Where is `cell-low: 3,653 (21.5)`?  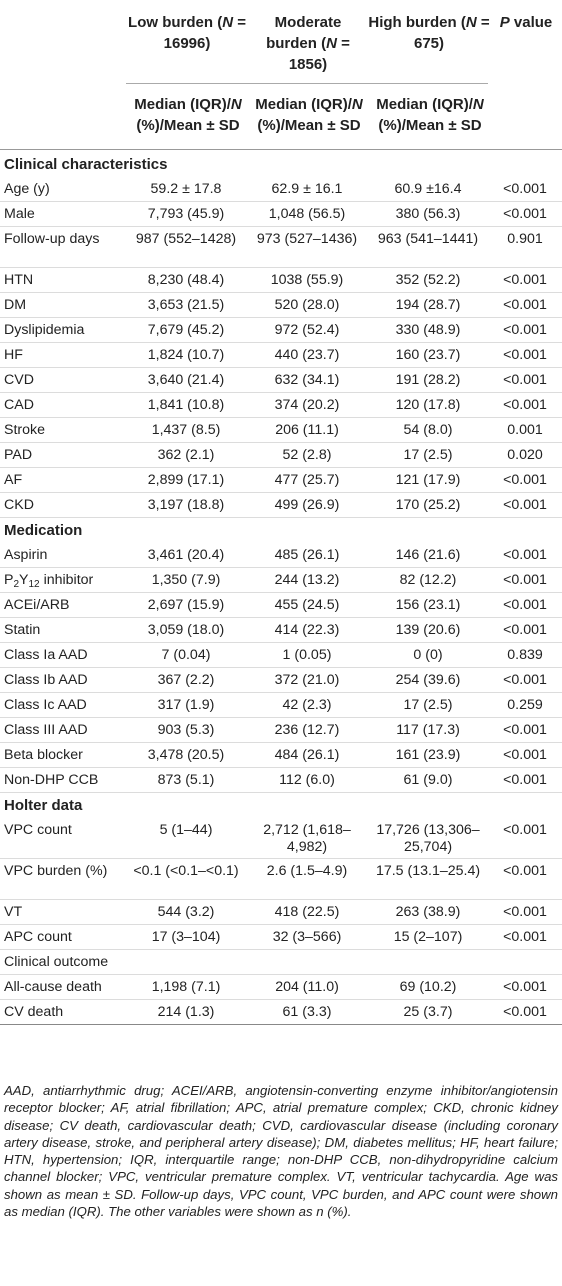 cell-low: 3,653 (21.5) is located at coordinates (186, 305).